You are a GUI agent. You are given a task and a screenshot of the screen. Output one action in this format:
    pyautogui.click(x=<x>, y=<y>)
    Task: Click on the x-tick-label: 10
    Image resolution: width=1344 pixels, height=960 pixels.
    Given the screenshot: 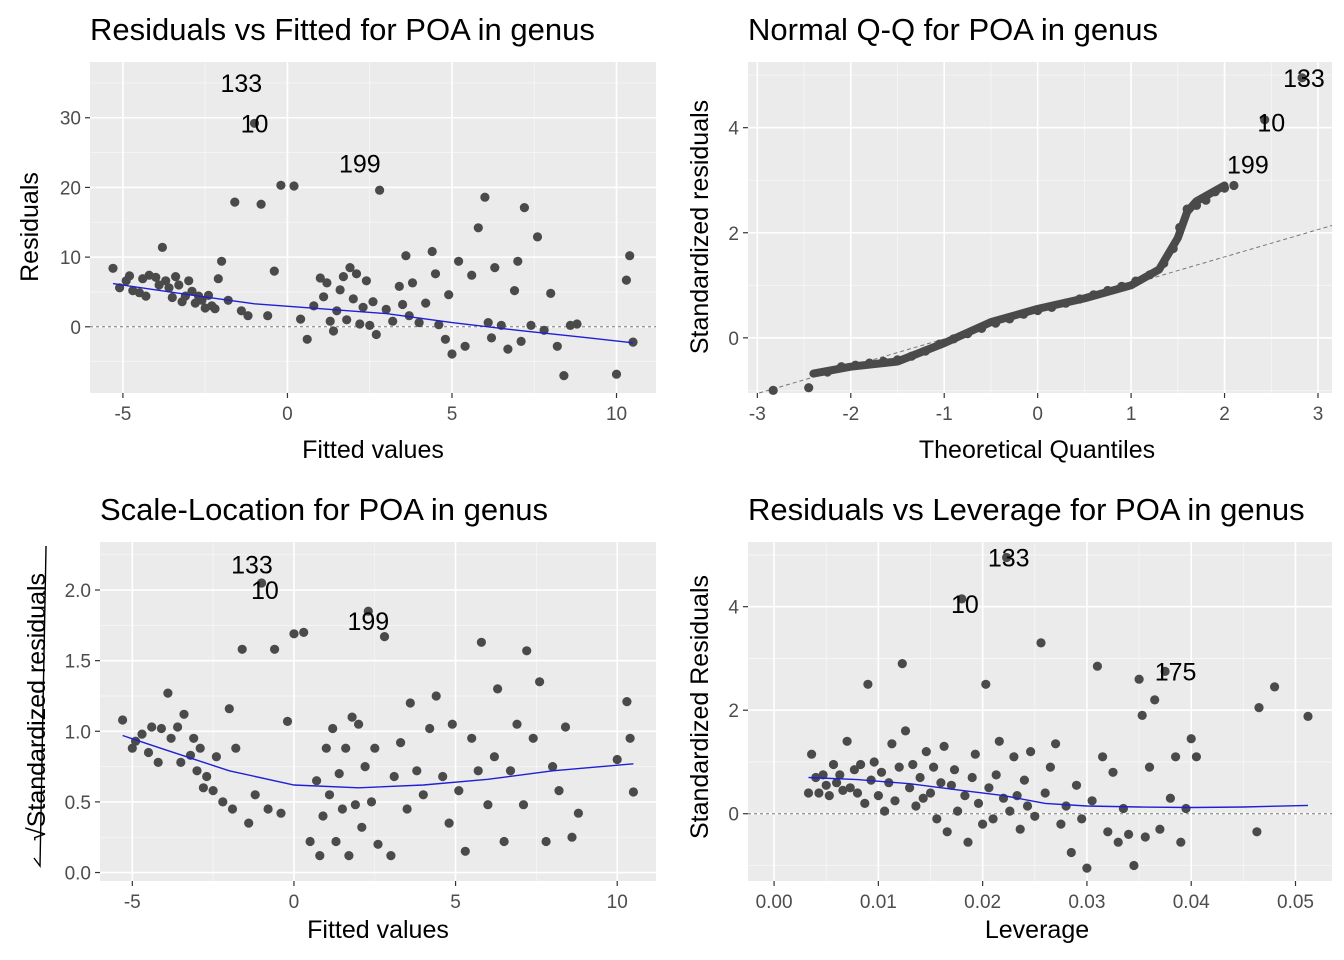 What is the action you would take?
    pyautogui.click(x=617, y=902)
    